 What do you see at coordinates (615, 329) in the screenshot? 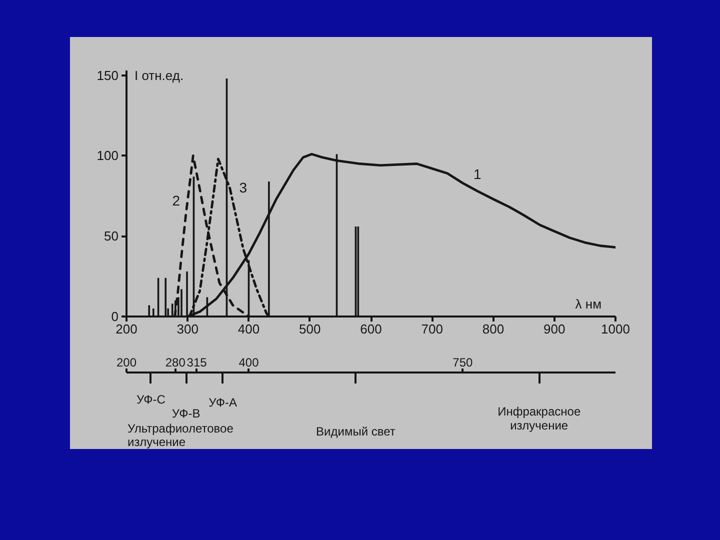
I see `x-tick-label: 1000` at bounding box center [615, 329].